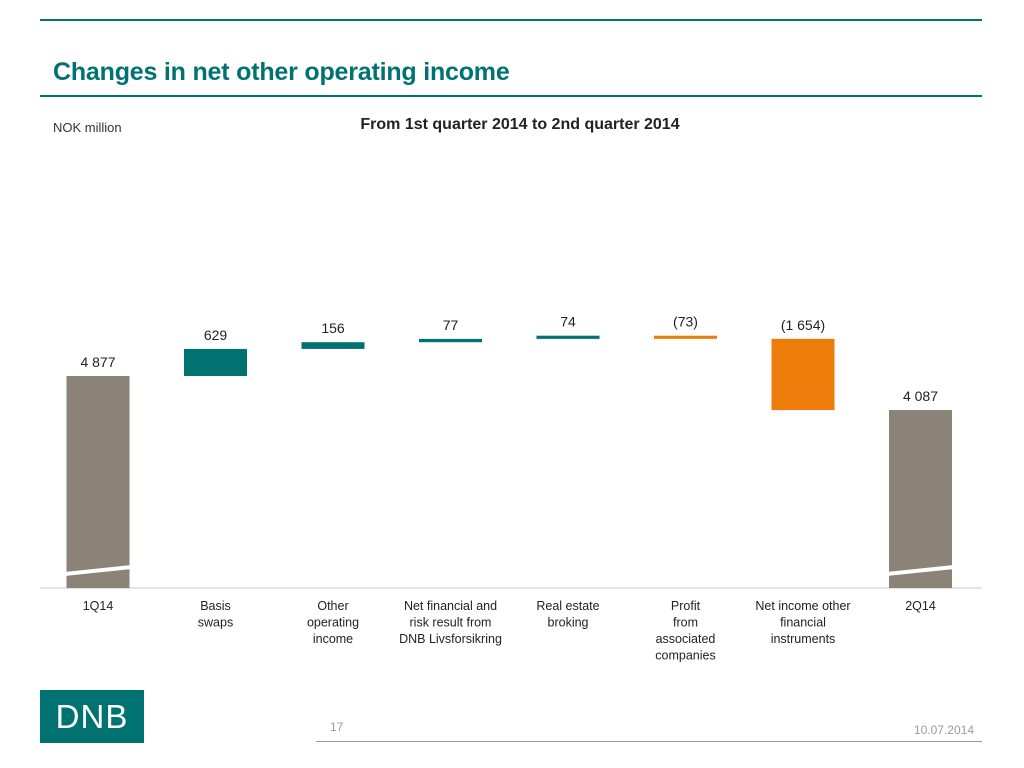 The width and height of the screenshot is (1024, 768). I want to click on category-label-1: 1Q14, so click(98, 606).